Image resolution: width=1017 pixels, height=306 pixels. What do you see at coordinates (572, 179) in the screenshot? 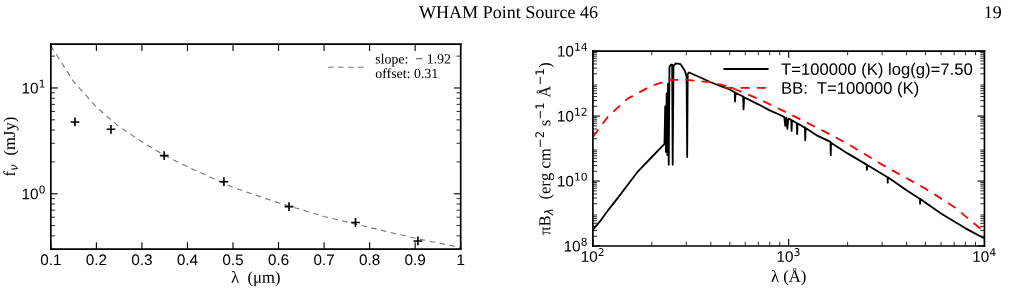
I see `y-tick-label: 10$^{10}$` at bounding box center [572, 179].